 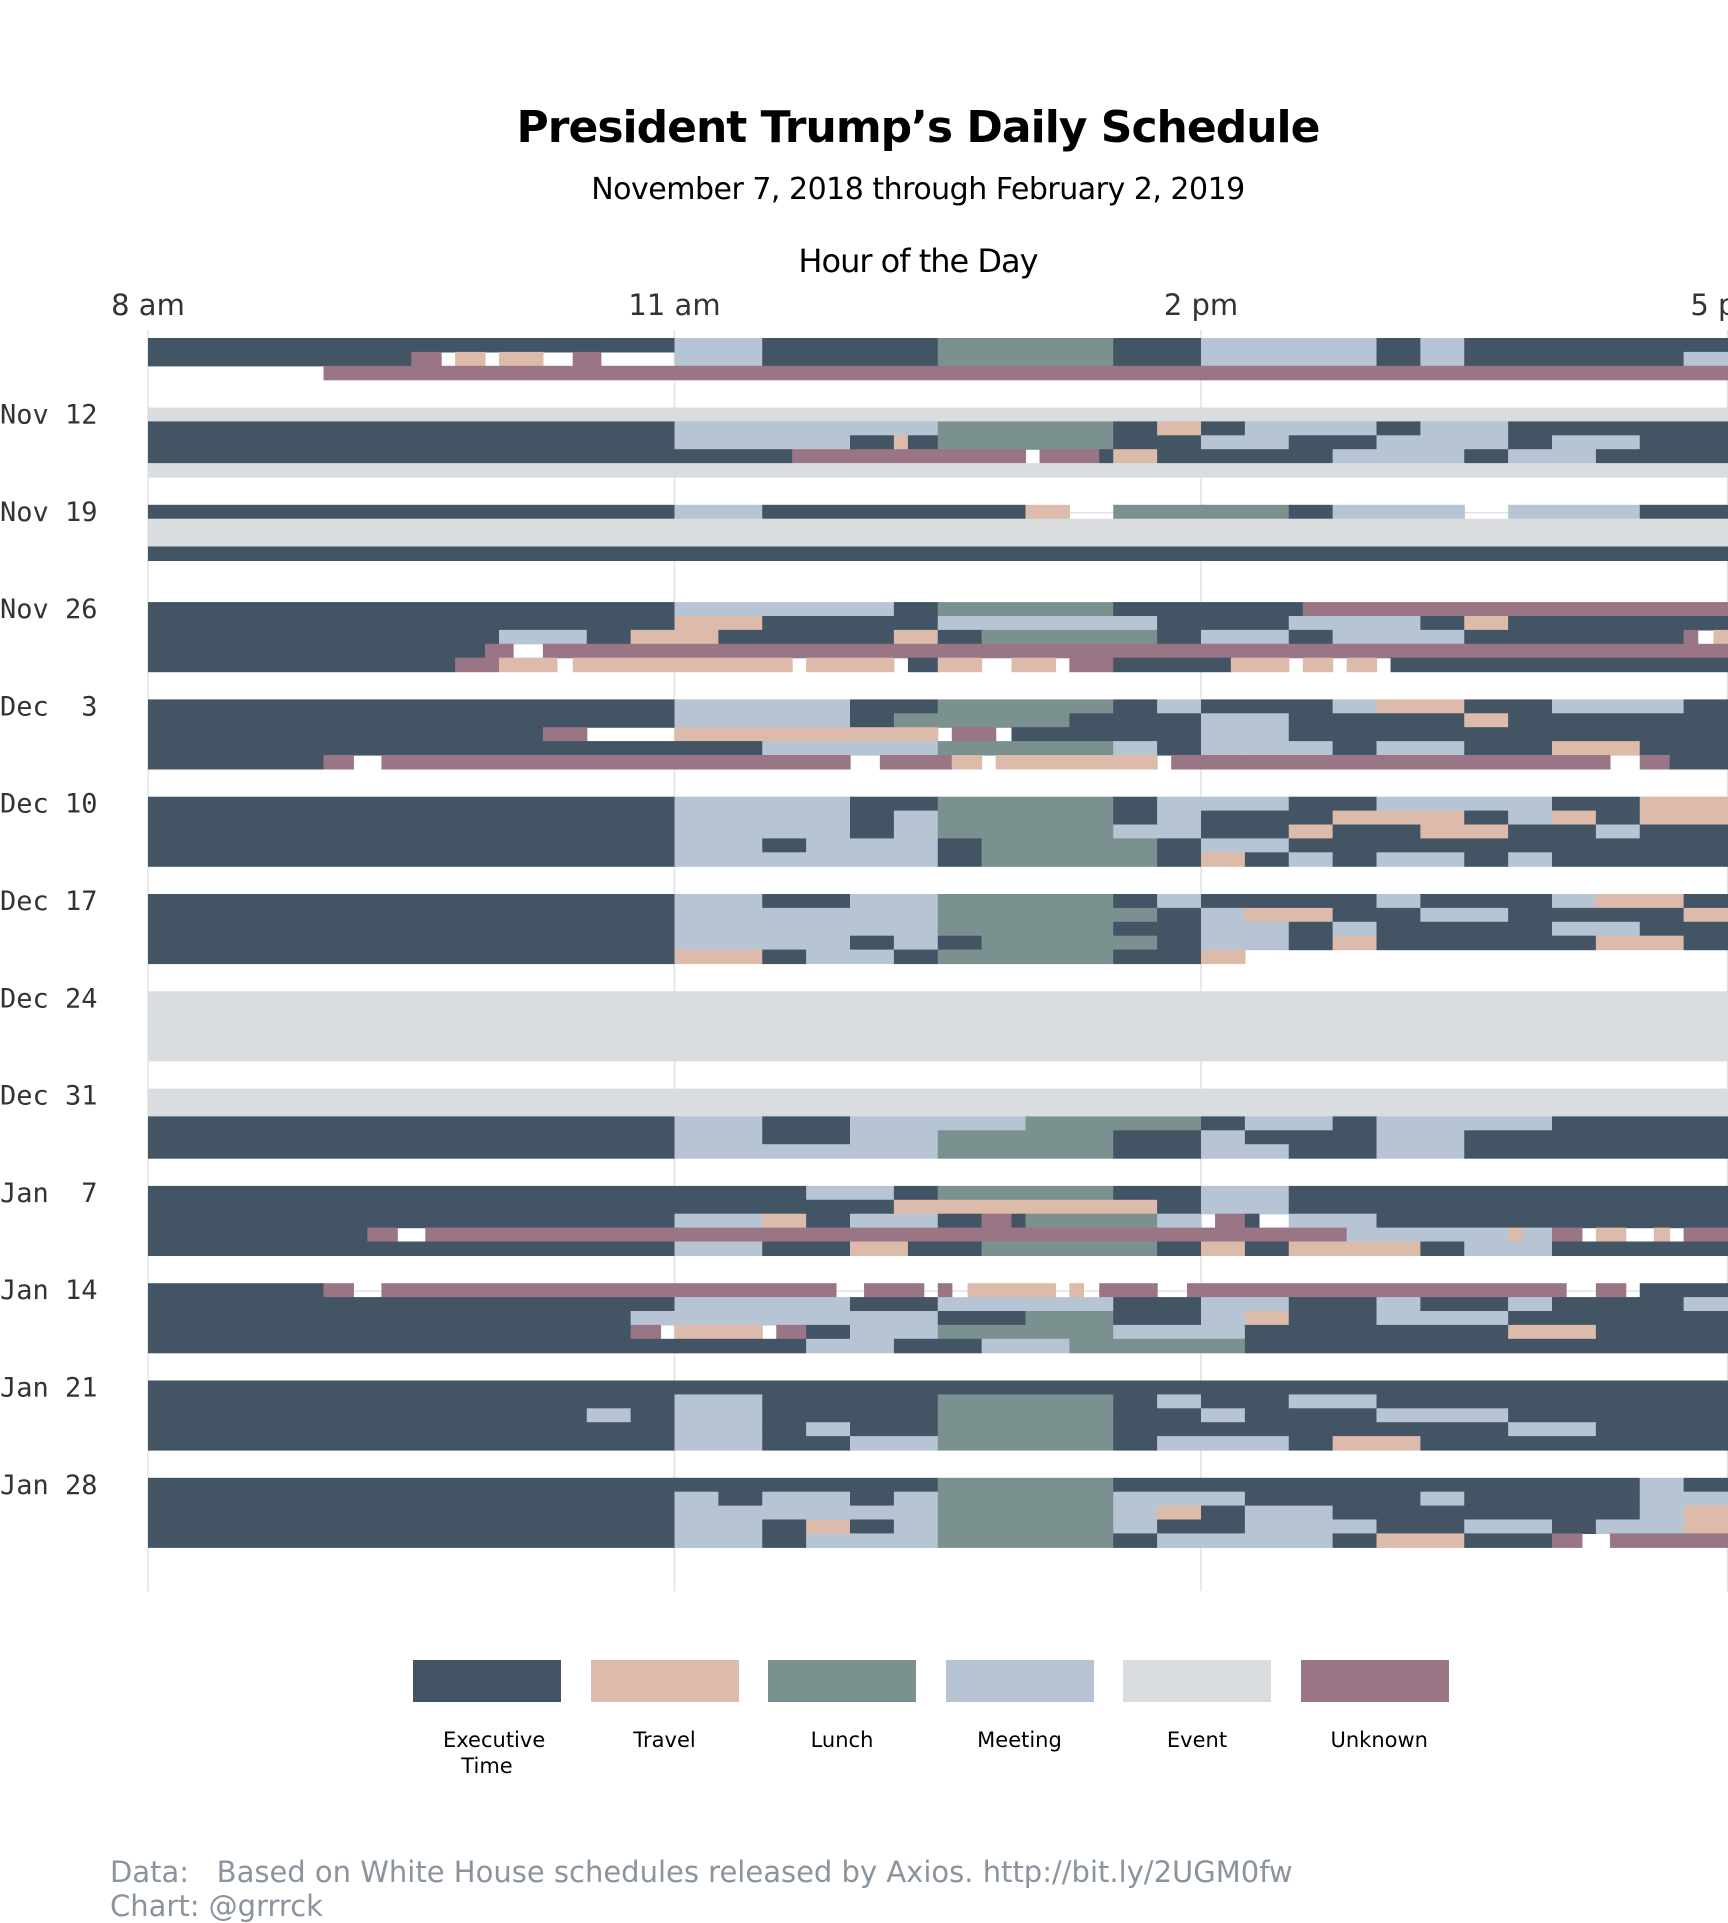 I want to click on legend-swatch, so click(x=1197, y=1681).